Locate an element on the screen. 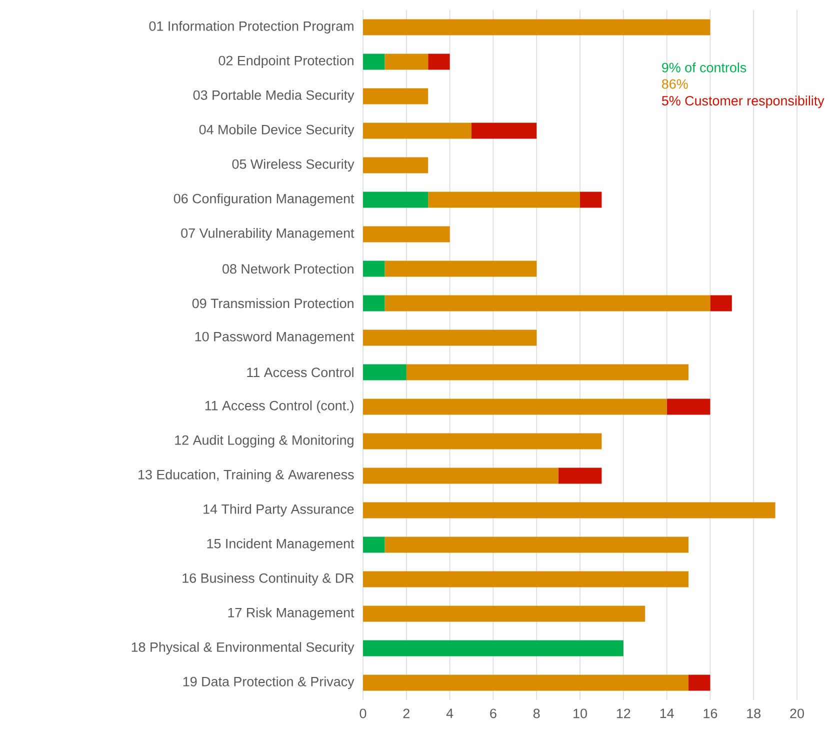  y-tick-label: 08 Network Protection is located at coordinates (288, 269).